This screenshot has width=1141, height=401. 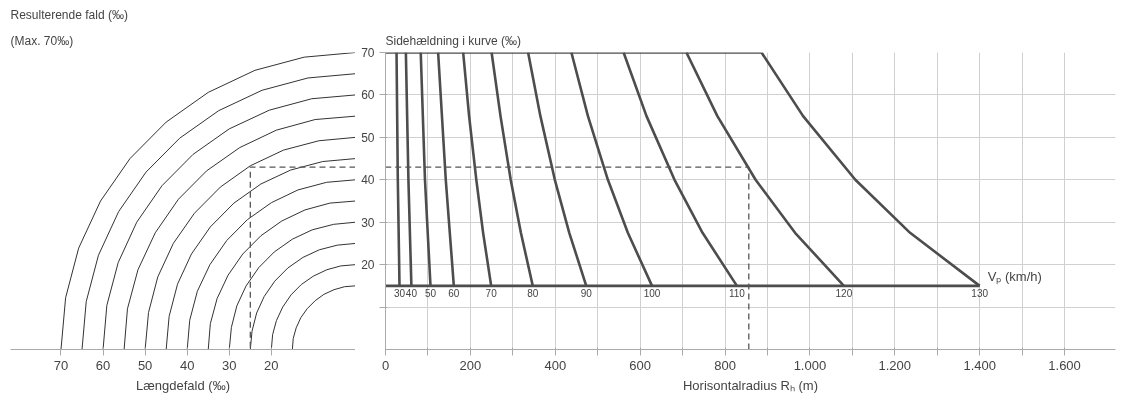 I want to click on chart-subtitle: (Max. 70‰), so click(x=42, y=40).